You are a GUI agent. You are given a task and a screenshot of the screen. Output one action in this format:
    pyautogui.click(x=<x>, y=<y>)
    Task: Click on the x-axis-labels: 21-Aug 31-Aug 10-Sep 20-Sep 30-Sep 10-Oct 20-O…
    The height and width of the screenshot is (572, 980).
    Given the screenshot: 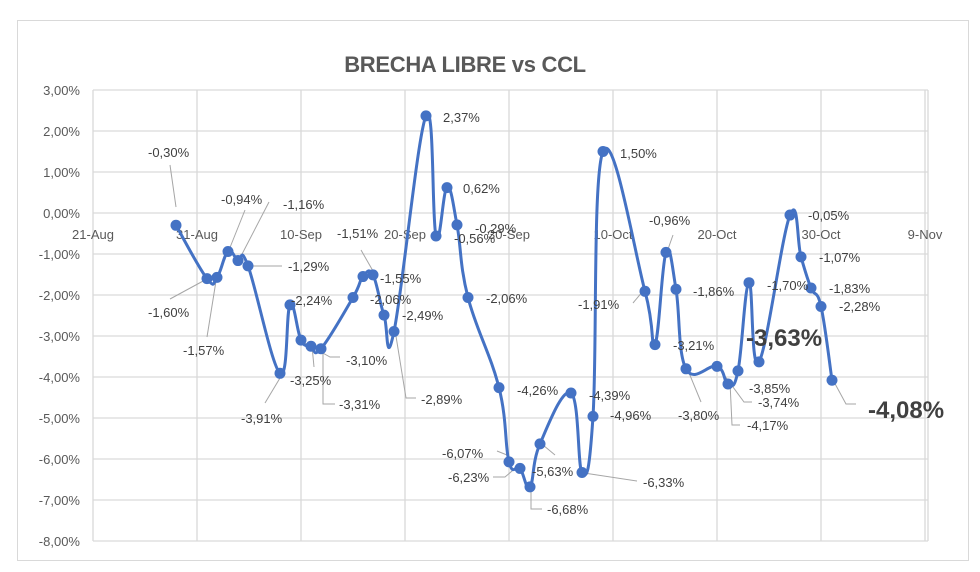 What is the action you would take?
    pyautogui.click(x=507, y=234)
    